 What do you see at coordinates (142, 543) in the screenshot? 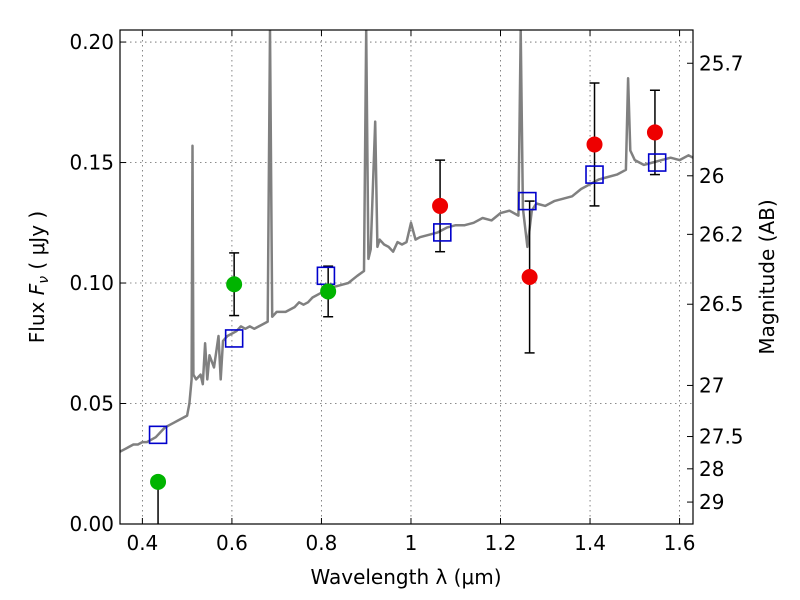
I see `x-tick-label: 0.4` at bounding box center [142, 543].